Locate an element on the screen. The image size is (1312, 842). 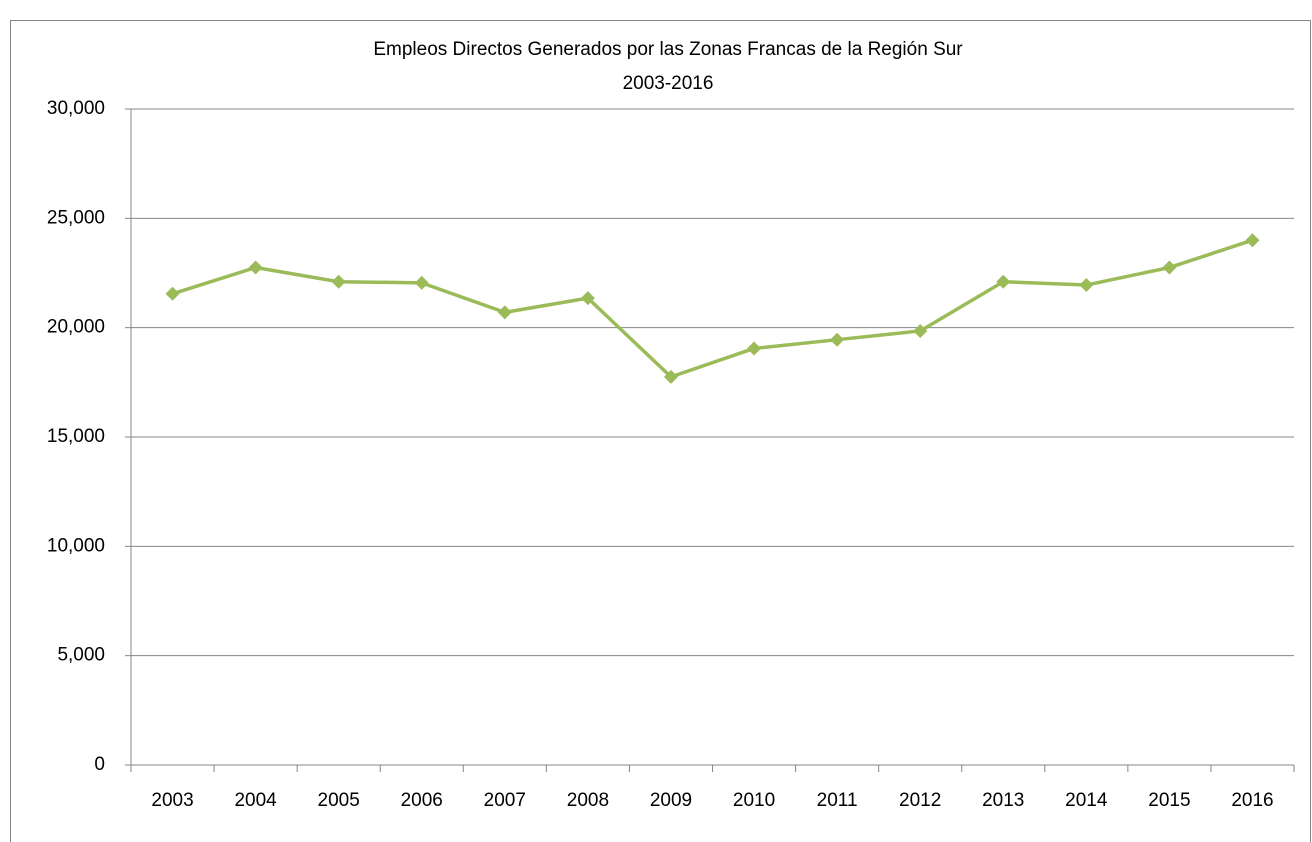
y-tick-label: 0 is located at coordinates (99, 764).